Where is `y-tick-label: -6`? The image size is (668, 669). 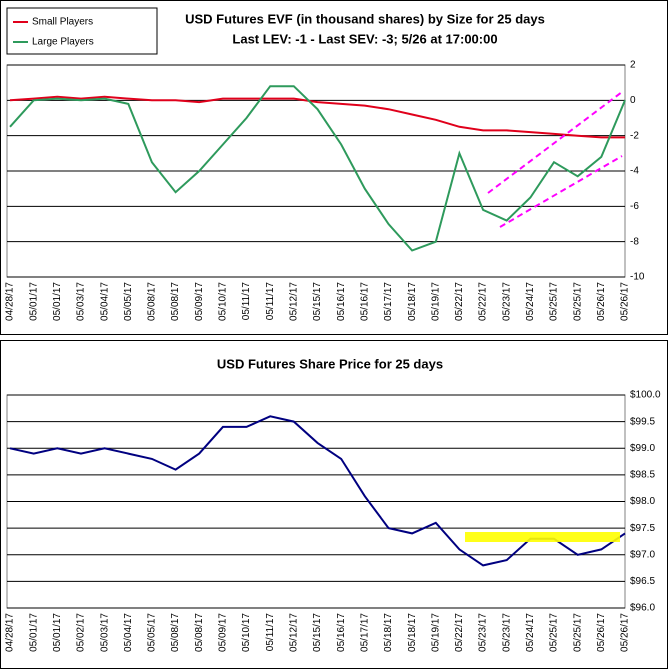 y-tick-label: -6 is located at coordinates (634, 206).